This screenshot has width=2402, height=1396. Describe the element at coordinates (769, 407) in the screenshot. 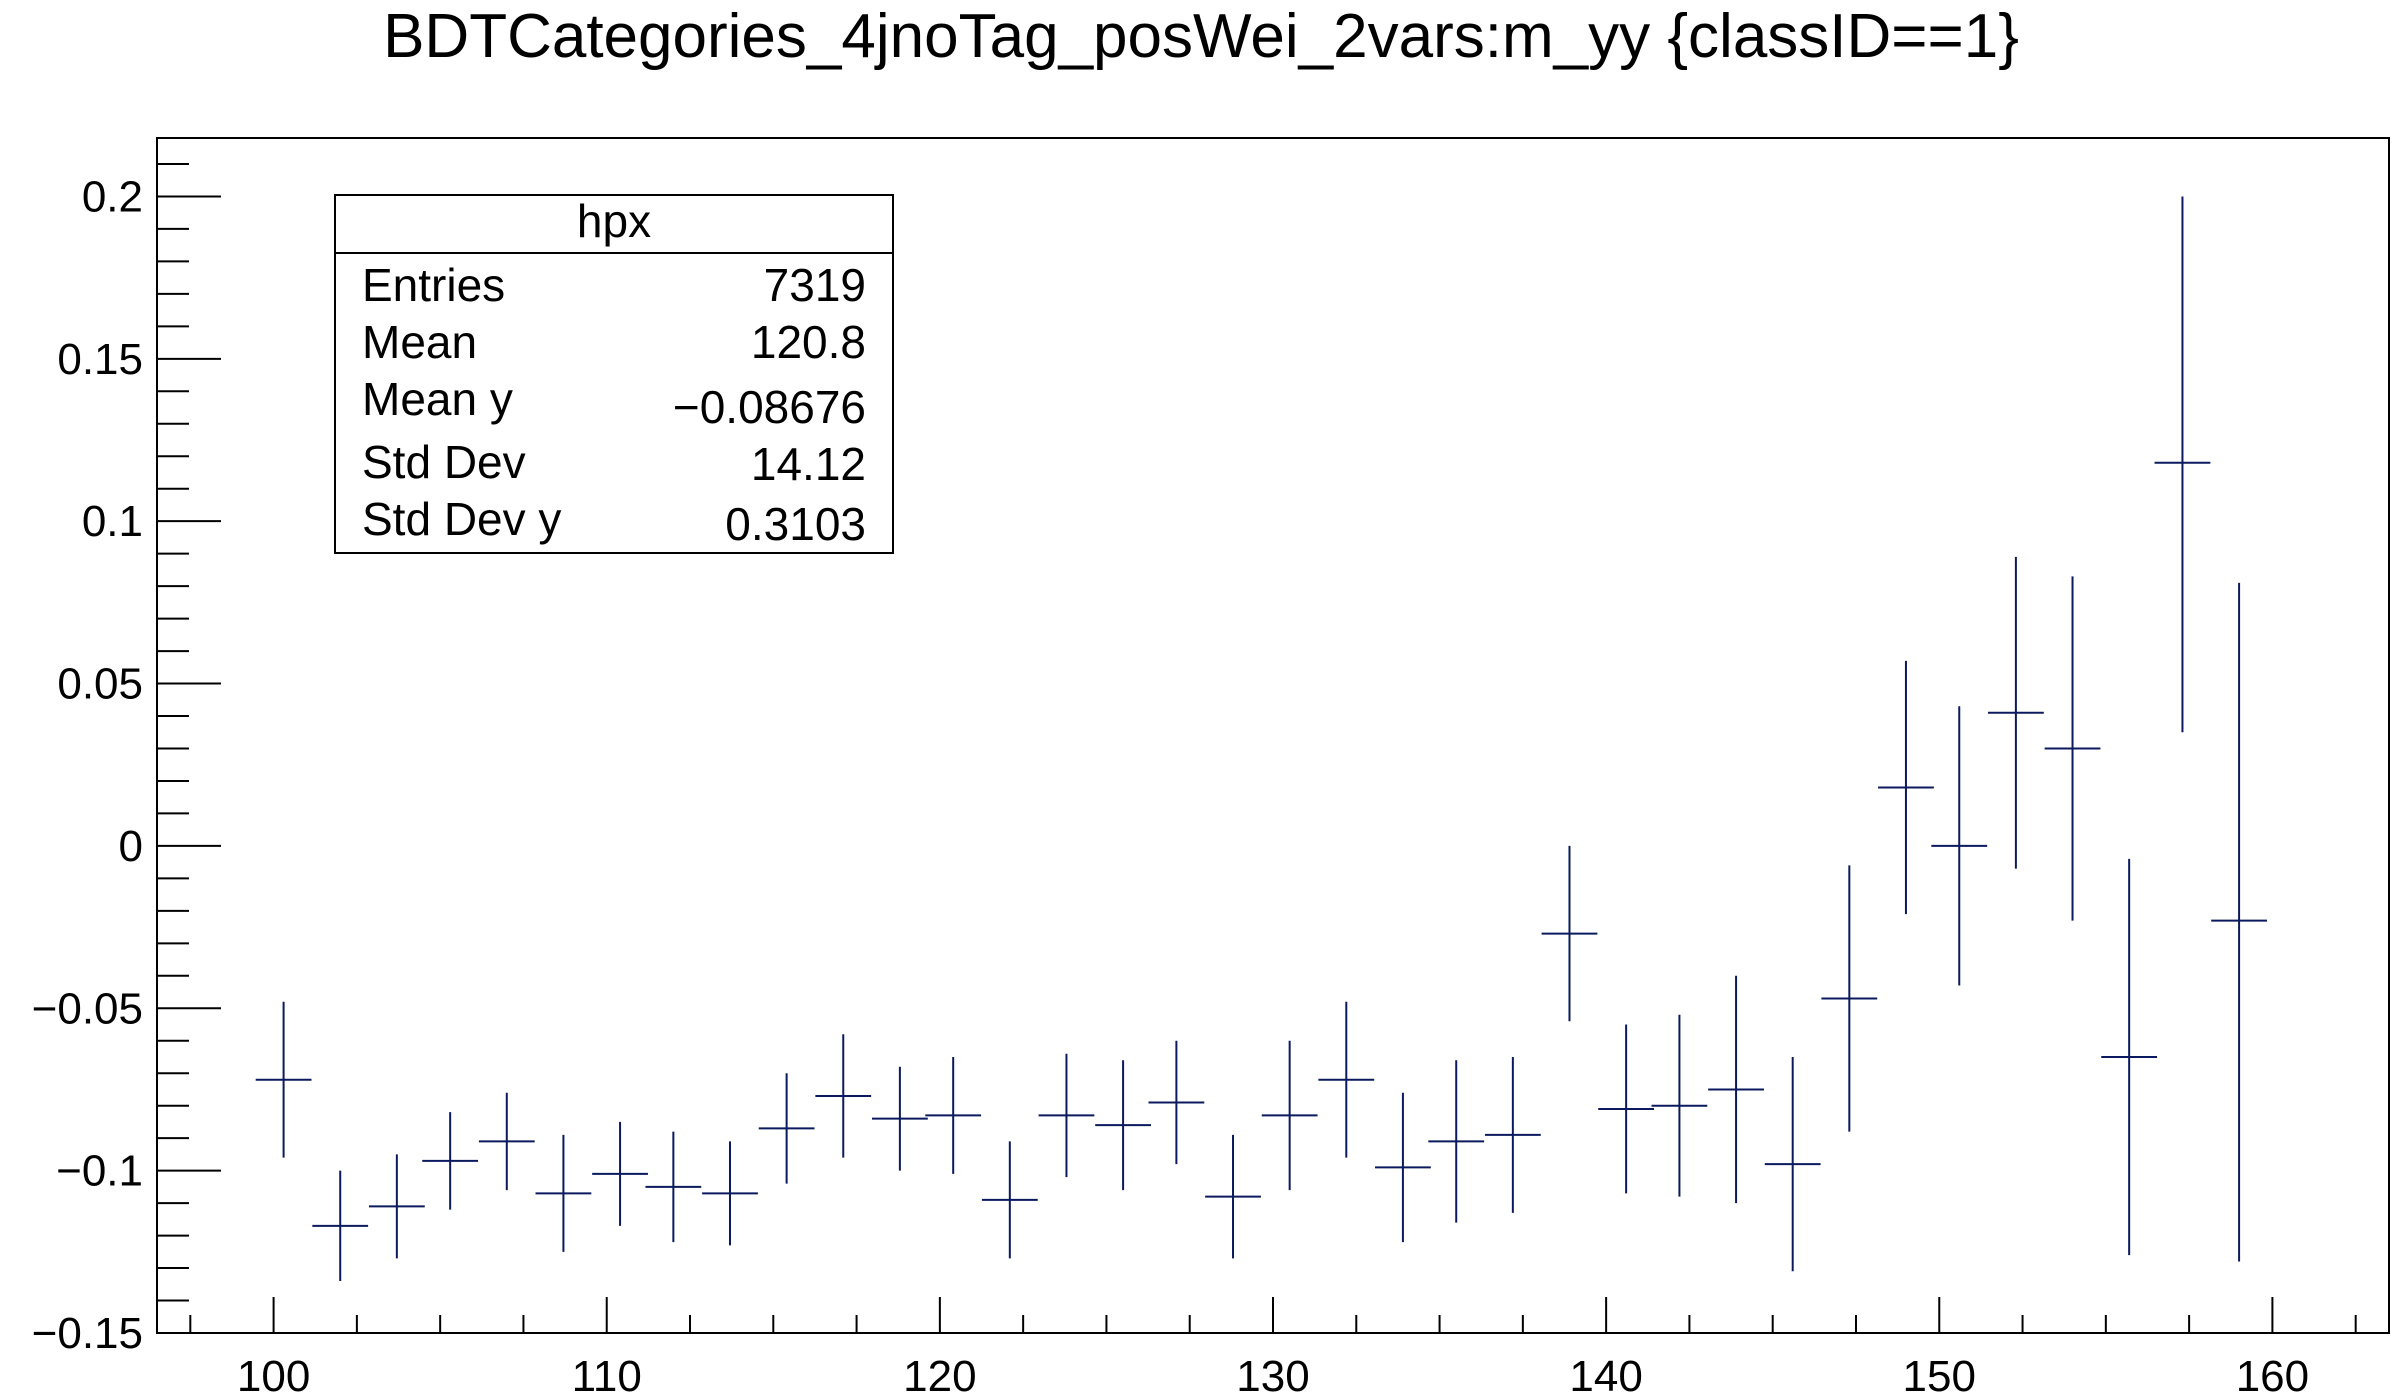

I see `stats-value-mean-y: −0.08676` at that location.